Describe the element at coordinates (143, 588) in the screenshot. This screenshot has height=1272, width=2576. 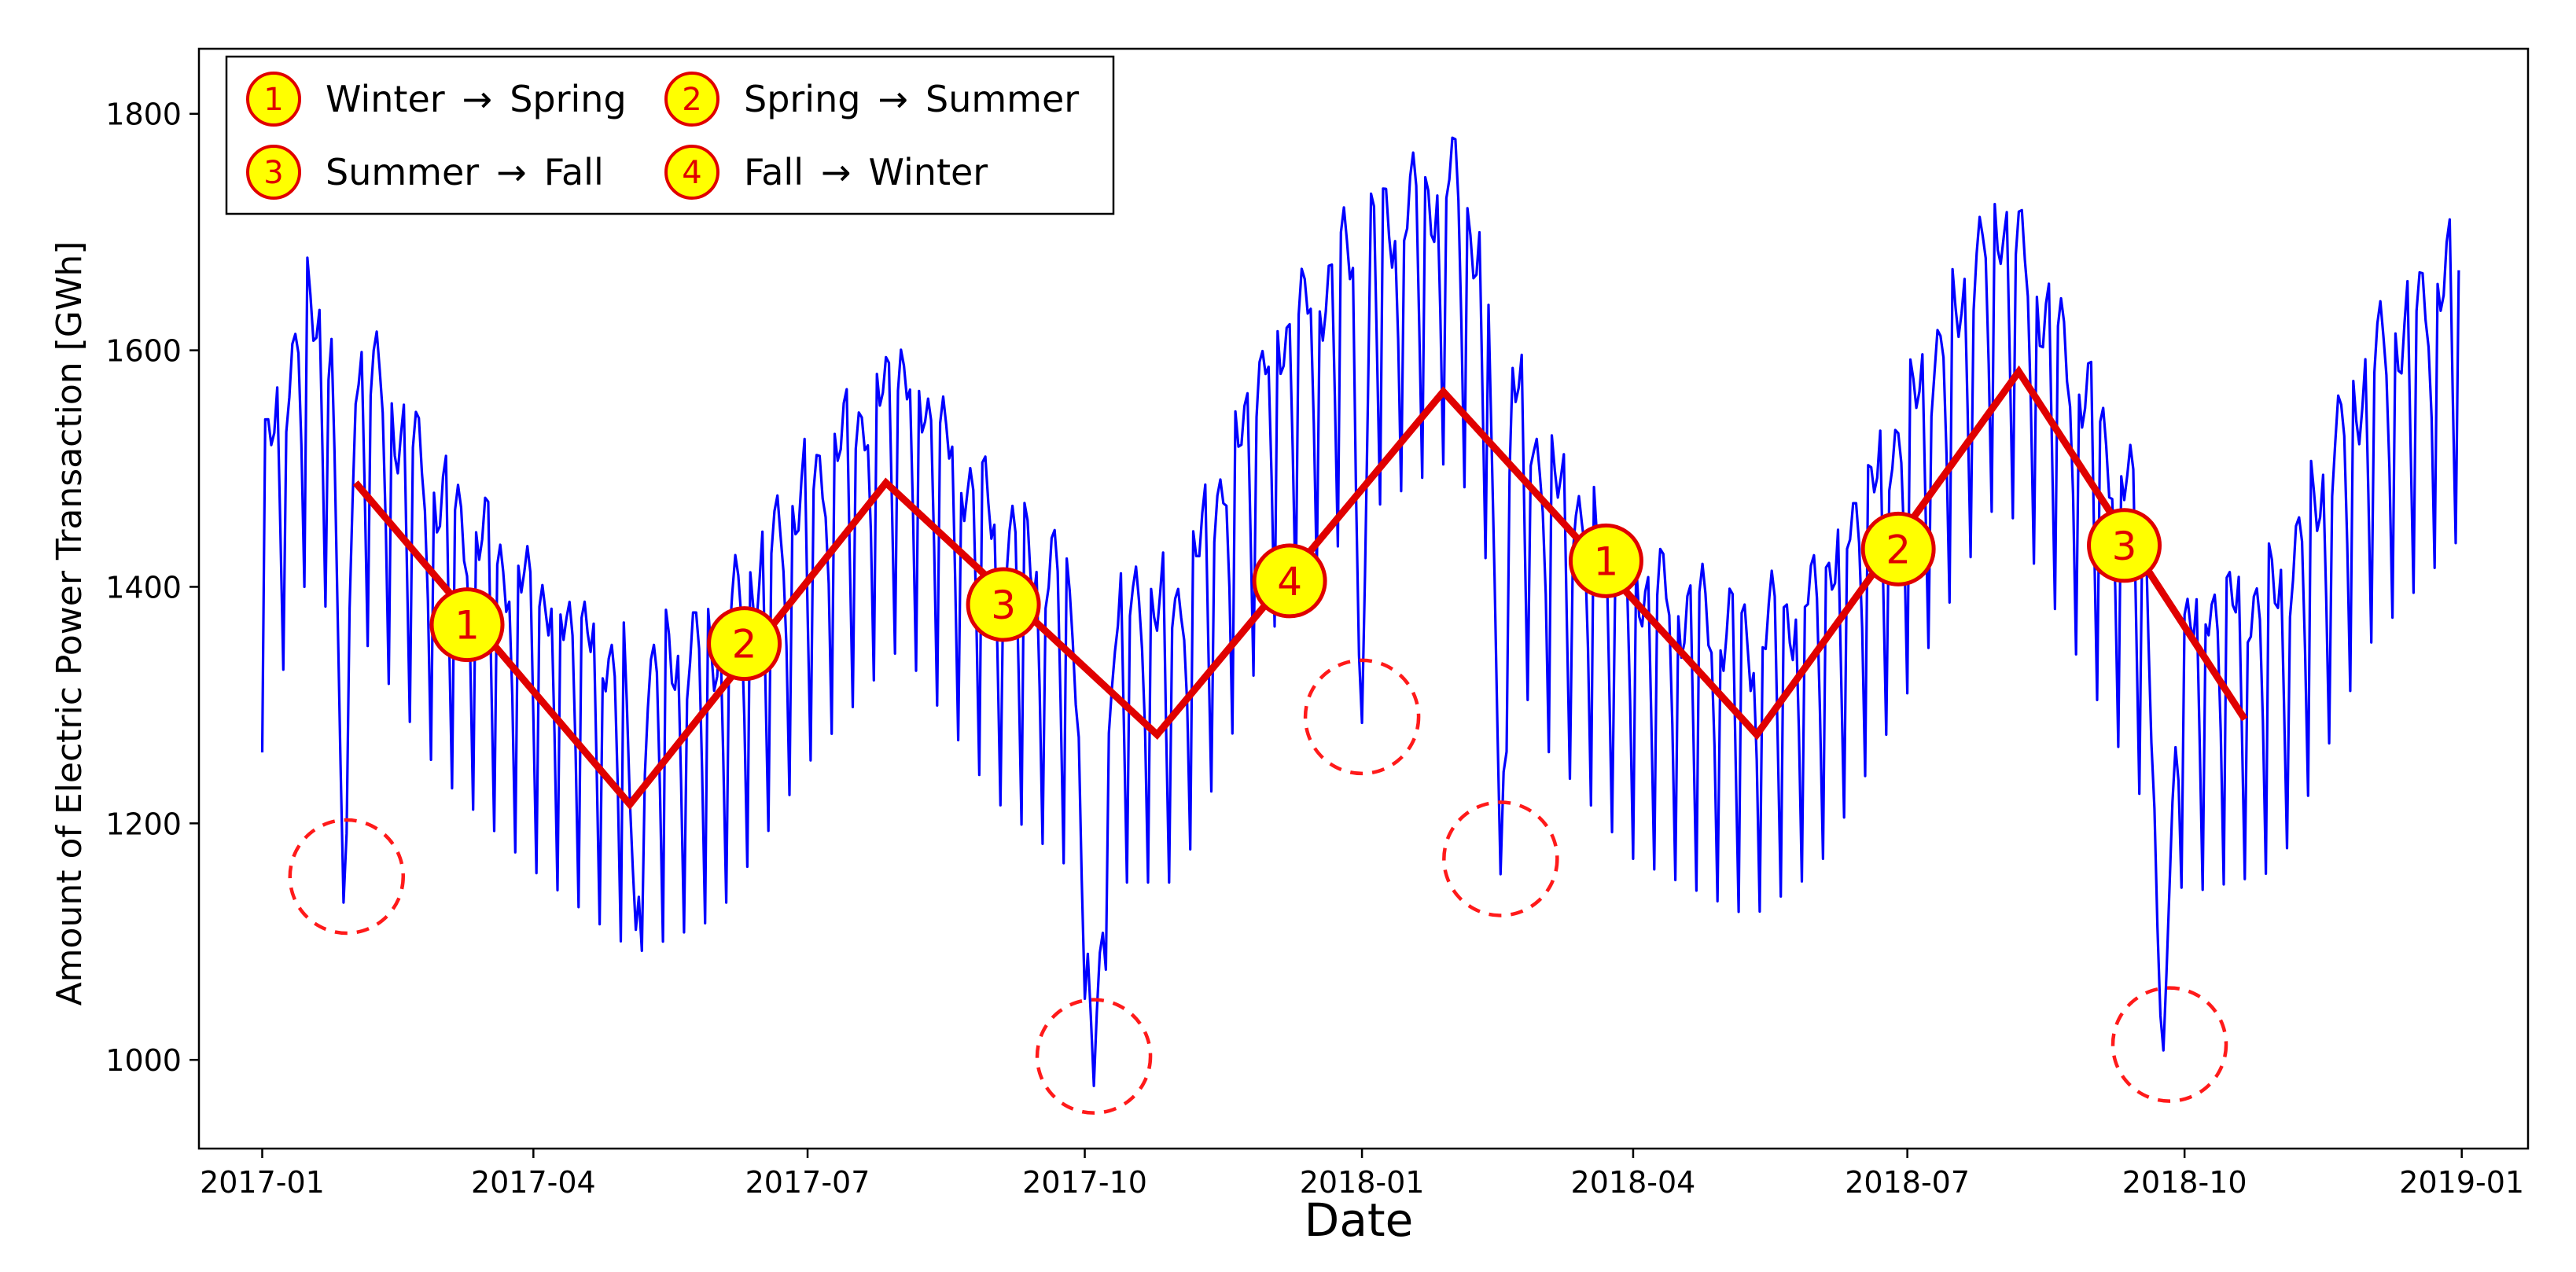
I see `y-tick-label: 1400` at that location.